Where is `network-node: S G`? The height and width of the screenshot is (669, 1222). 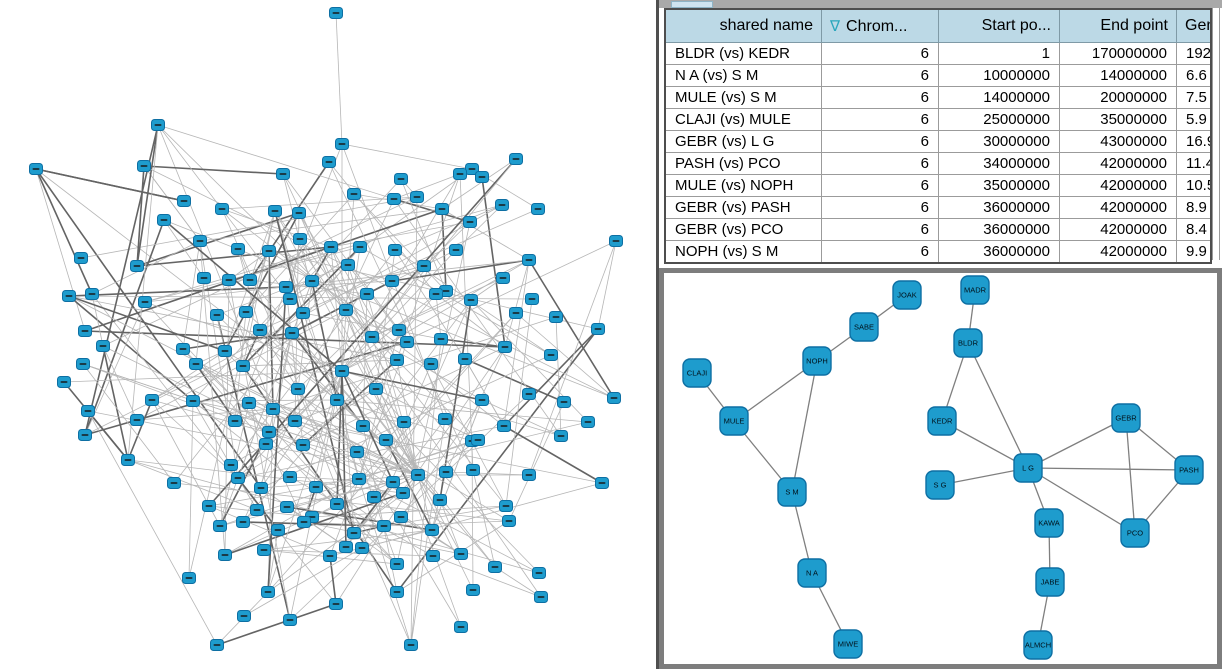 network-node: S G is located at coordinates (940, 485).